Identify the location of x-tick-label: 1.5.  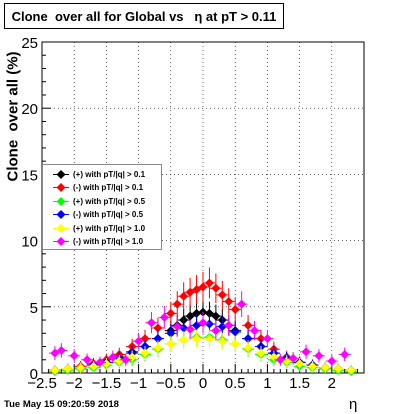
(299, 383).